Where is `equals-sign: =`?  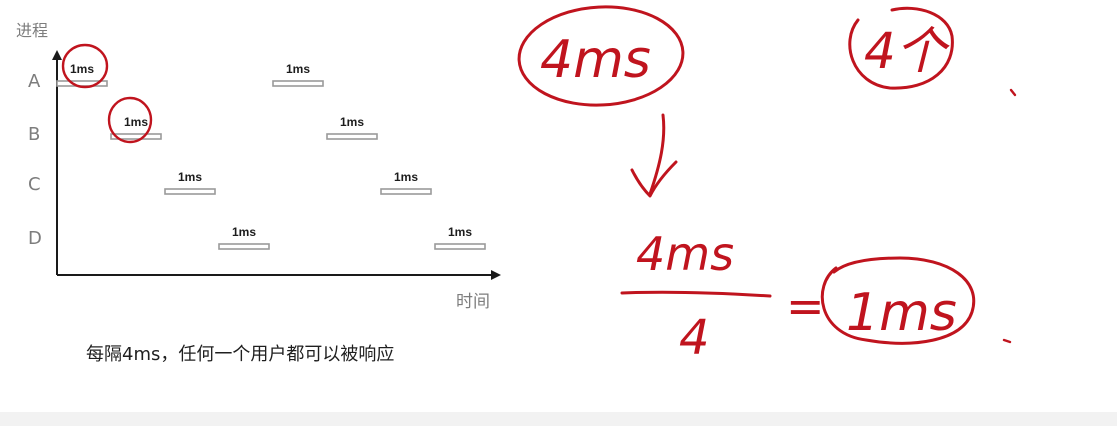 equals-sign: = is located at coordinates (805, 306).